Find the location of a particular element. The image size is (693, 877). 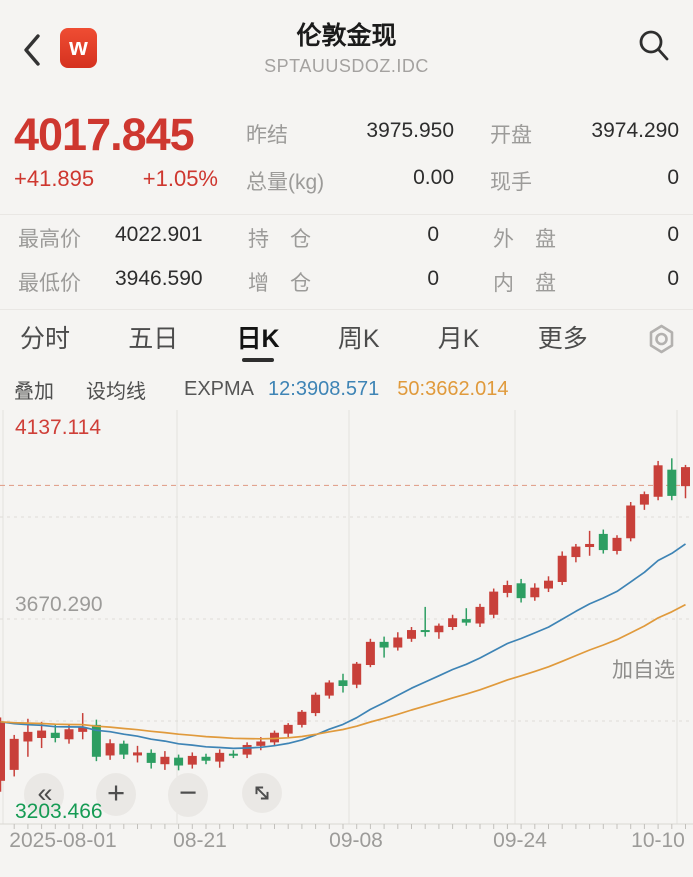

oi-change-value: 0 is located at coordinates (433, 278).